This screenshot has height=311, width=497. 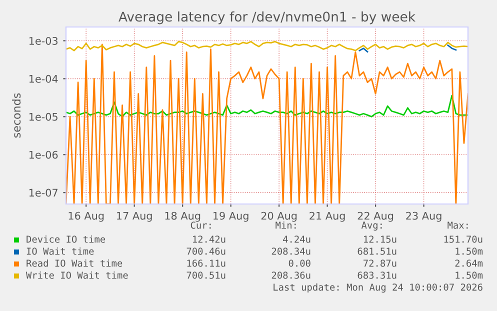 I want to click on y-tick-label: 1e-03, so click(x=43, y=40).